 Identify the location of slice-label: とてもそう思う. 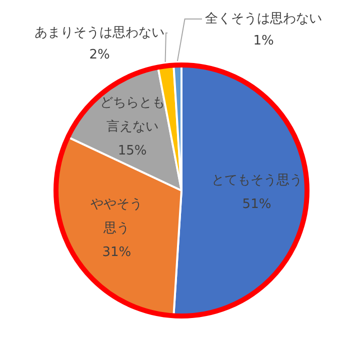
(256, 180).